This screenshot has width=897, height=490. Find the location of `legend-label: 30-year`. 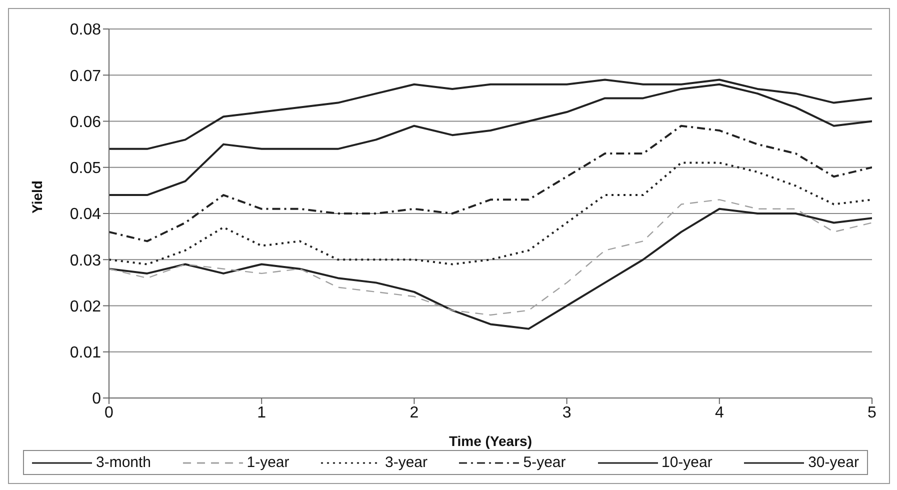

legend-label: 30-year is located at coordinates (833, 462).